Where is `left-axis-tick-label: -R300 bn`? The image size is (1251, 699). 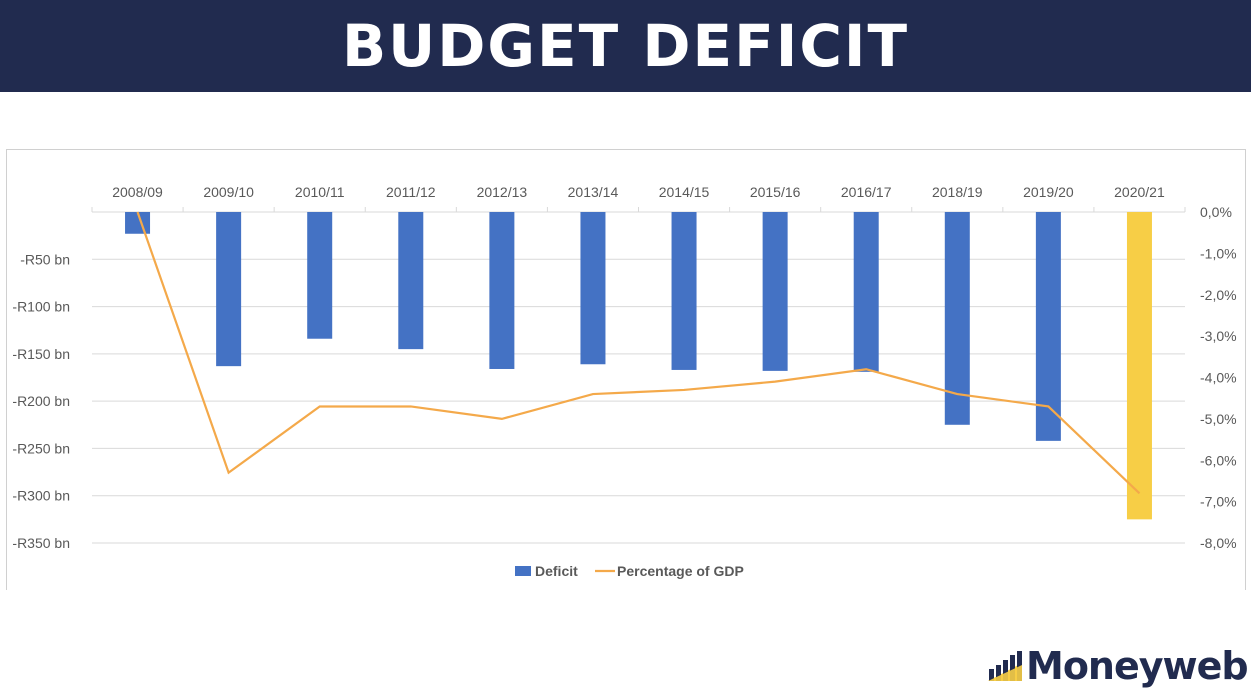 left-axis-tick-label: -R300 bn is located at coordinates (41, 496).